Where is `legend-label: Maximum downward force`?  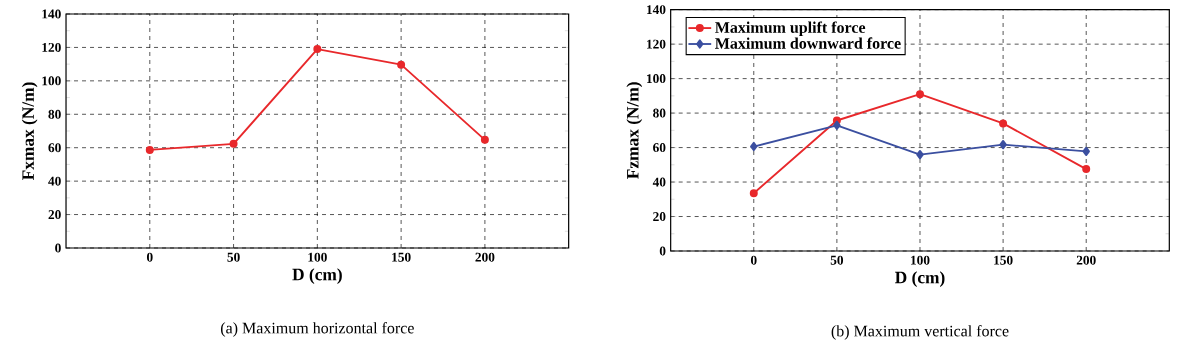
legend-label: Maximum downward force is located at coordinates (808, 43).